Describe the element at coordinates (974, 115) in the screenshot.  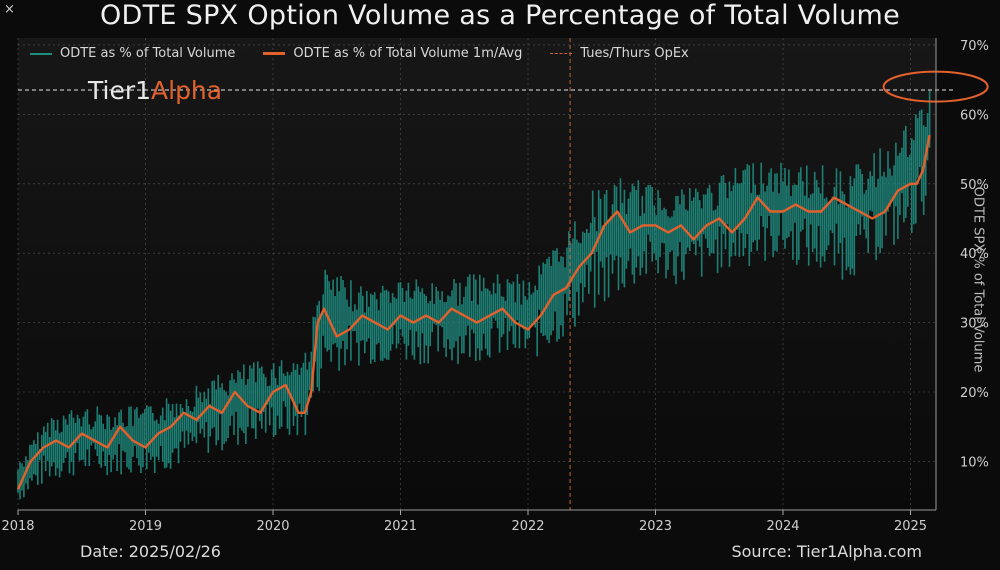
I see `y-tick-label: 60%` at that location.